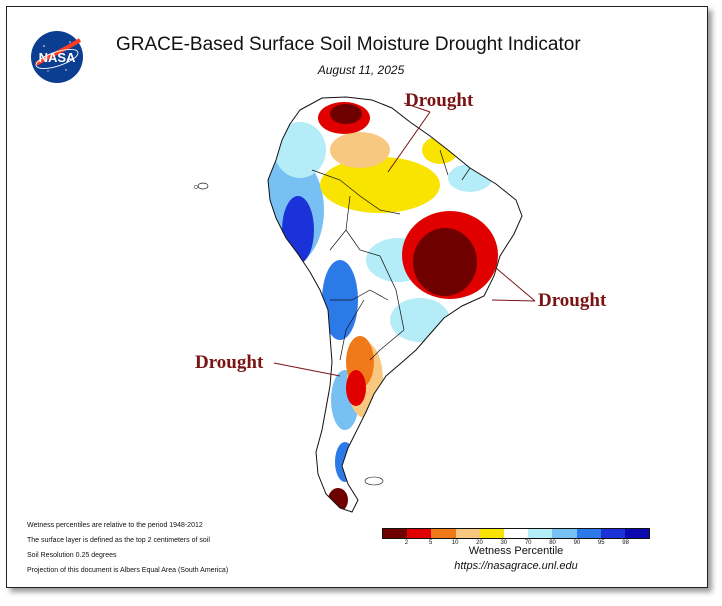 This screenshot has width=722, height=606. Describe the element at coordinates (72, 555) in the screenshot. I see `note-line: Soil Resolution 0.25 degrees` at that location.